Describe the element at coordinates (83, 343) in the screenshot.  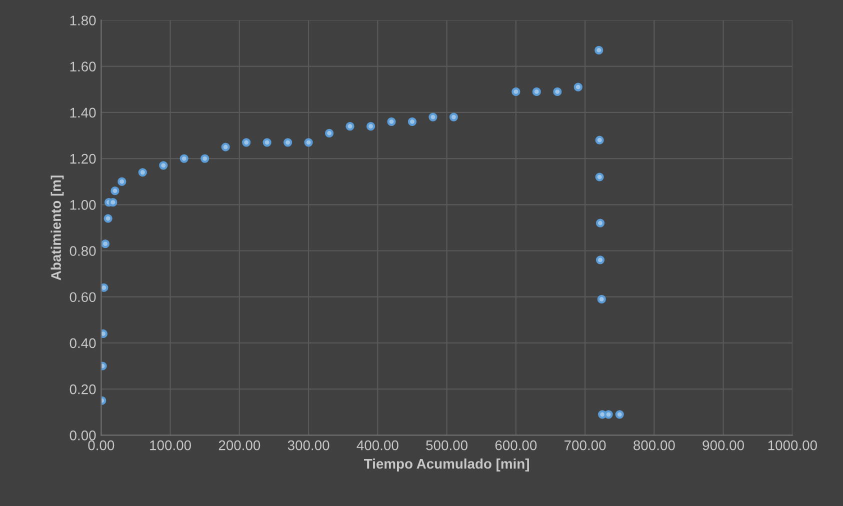
I see `y-tick-label: 0.40` at that location.